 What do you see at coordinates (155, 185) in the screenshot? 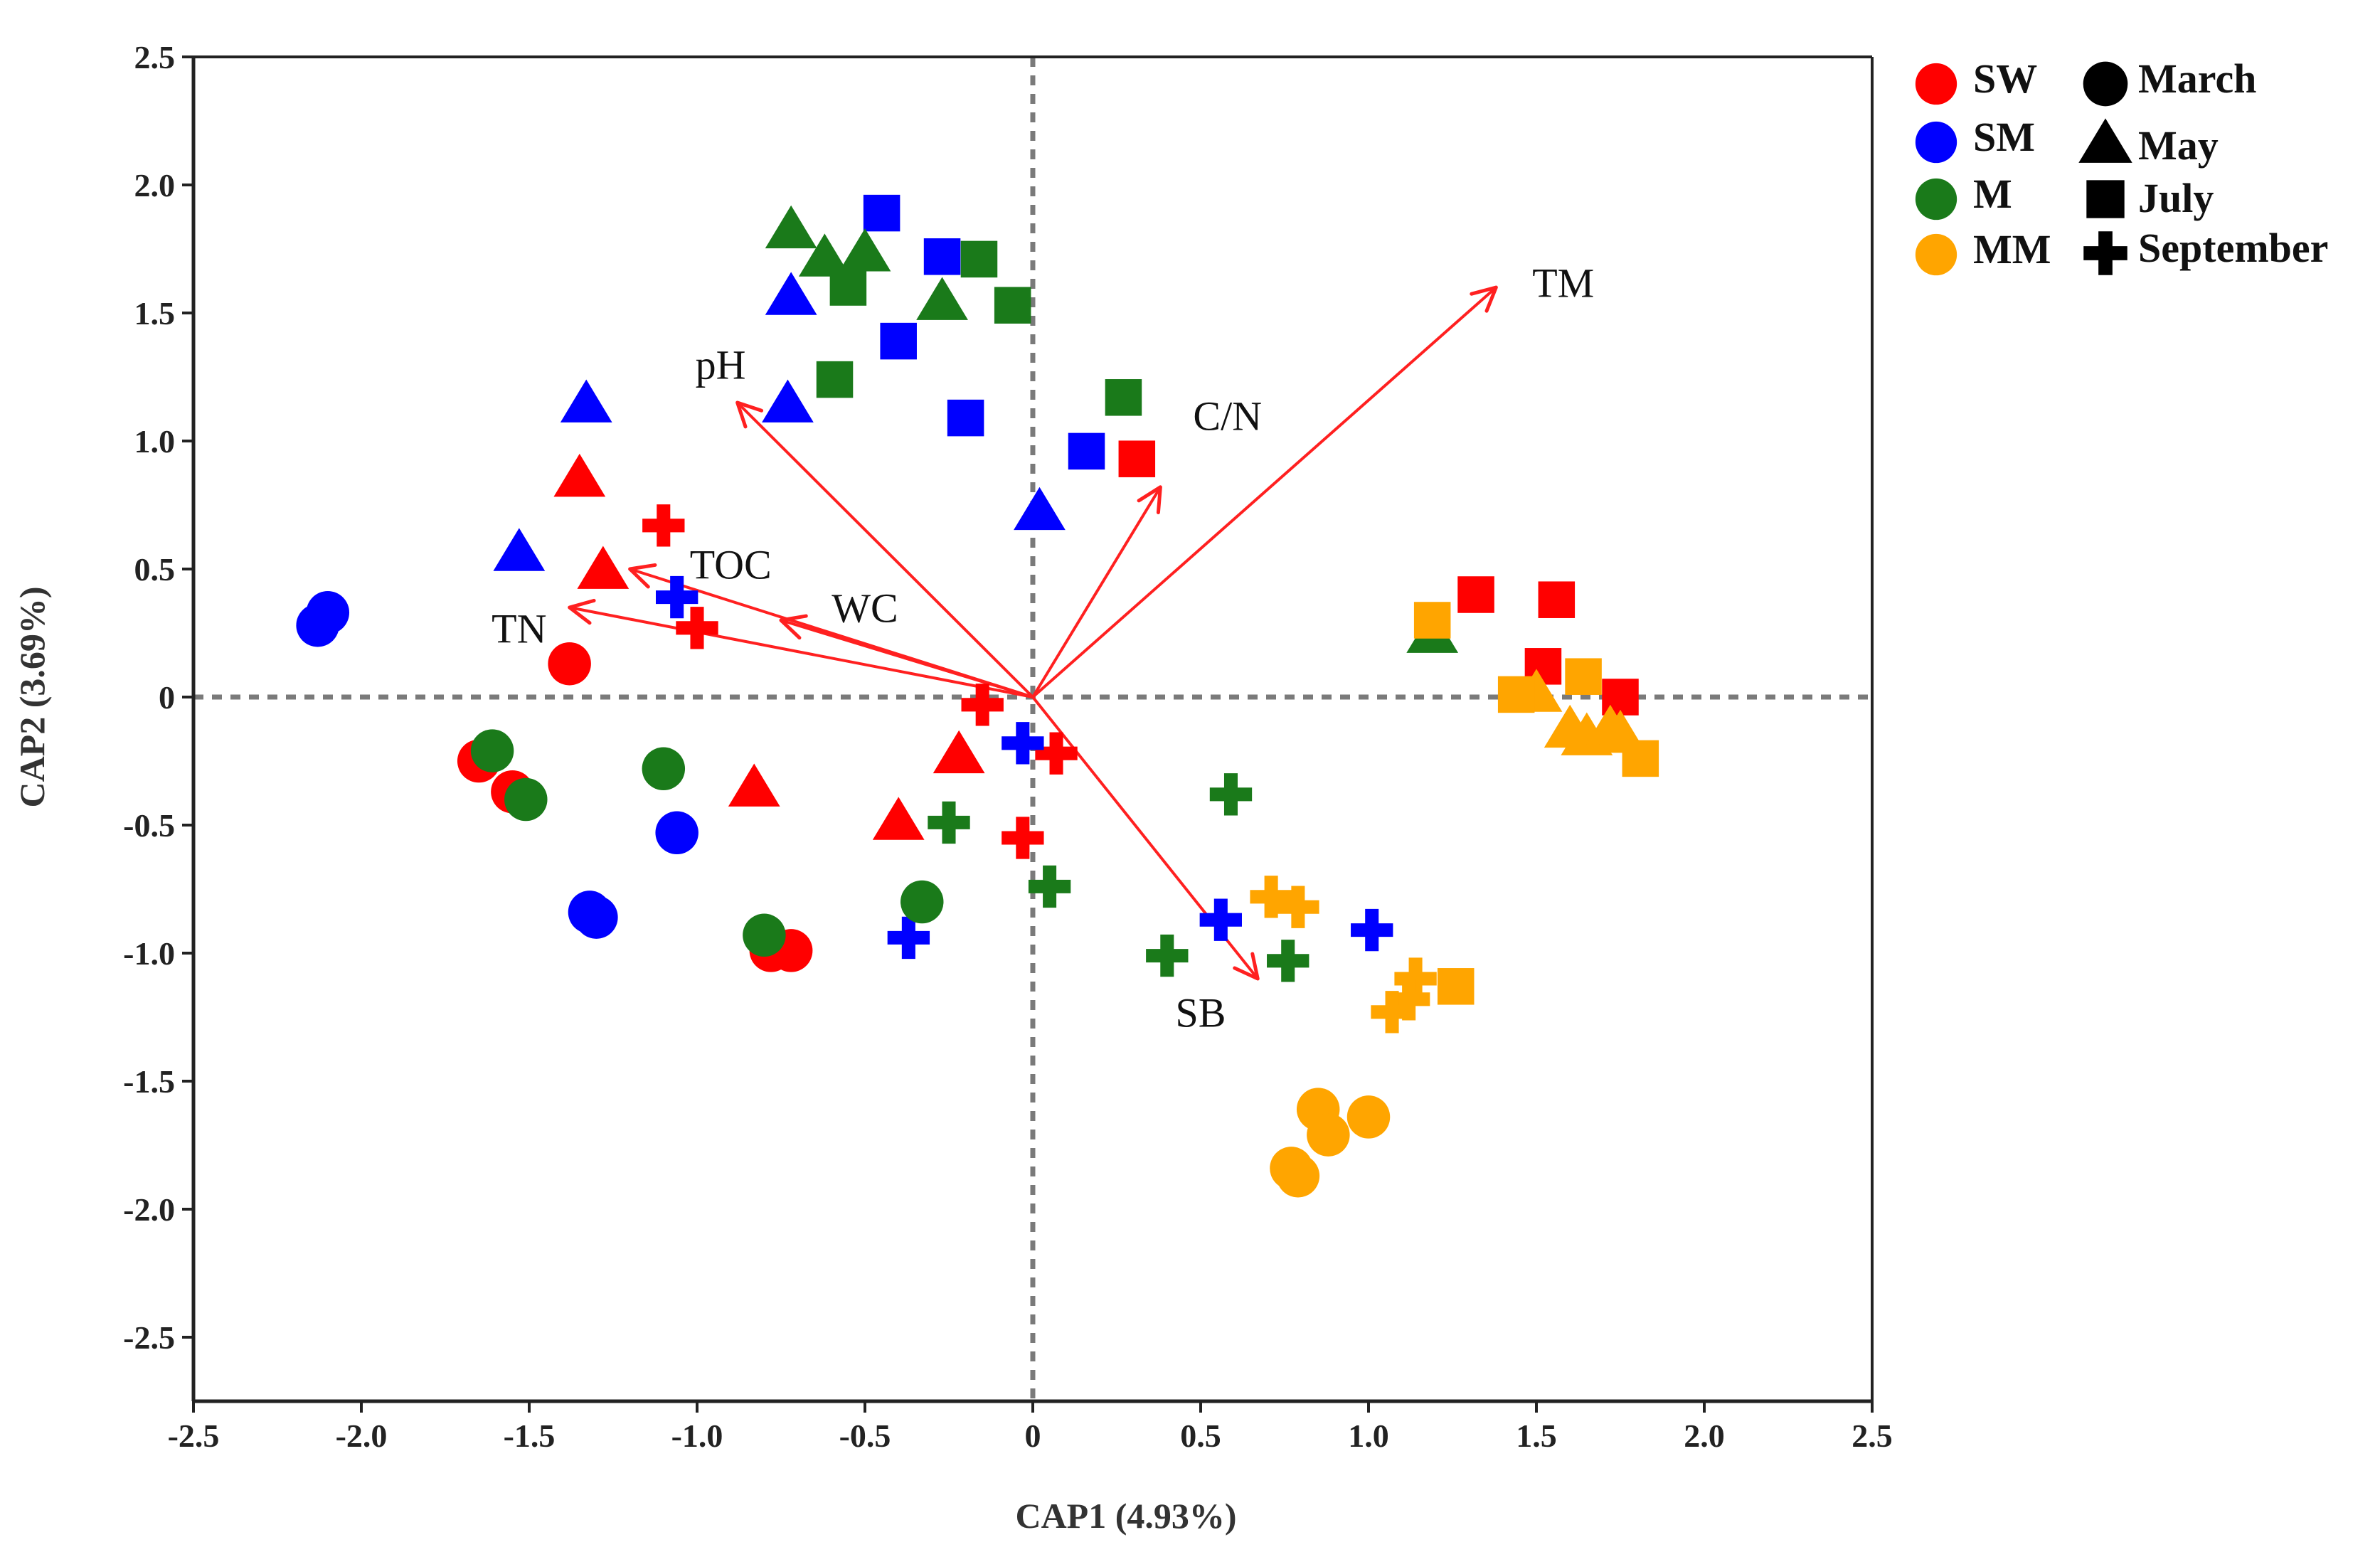
I see `y-tick-label: 2.0` at bounding box center [155, 185].